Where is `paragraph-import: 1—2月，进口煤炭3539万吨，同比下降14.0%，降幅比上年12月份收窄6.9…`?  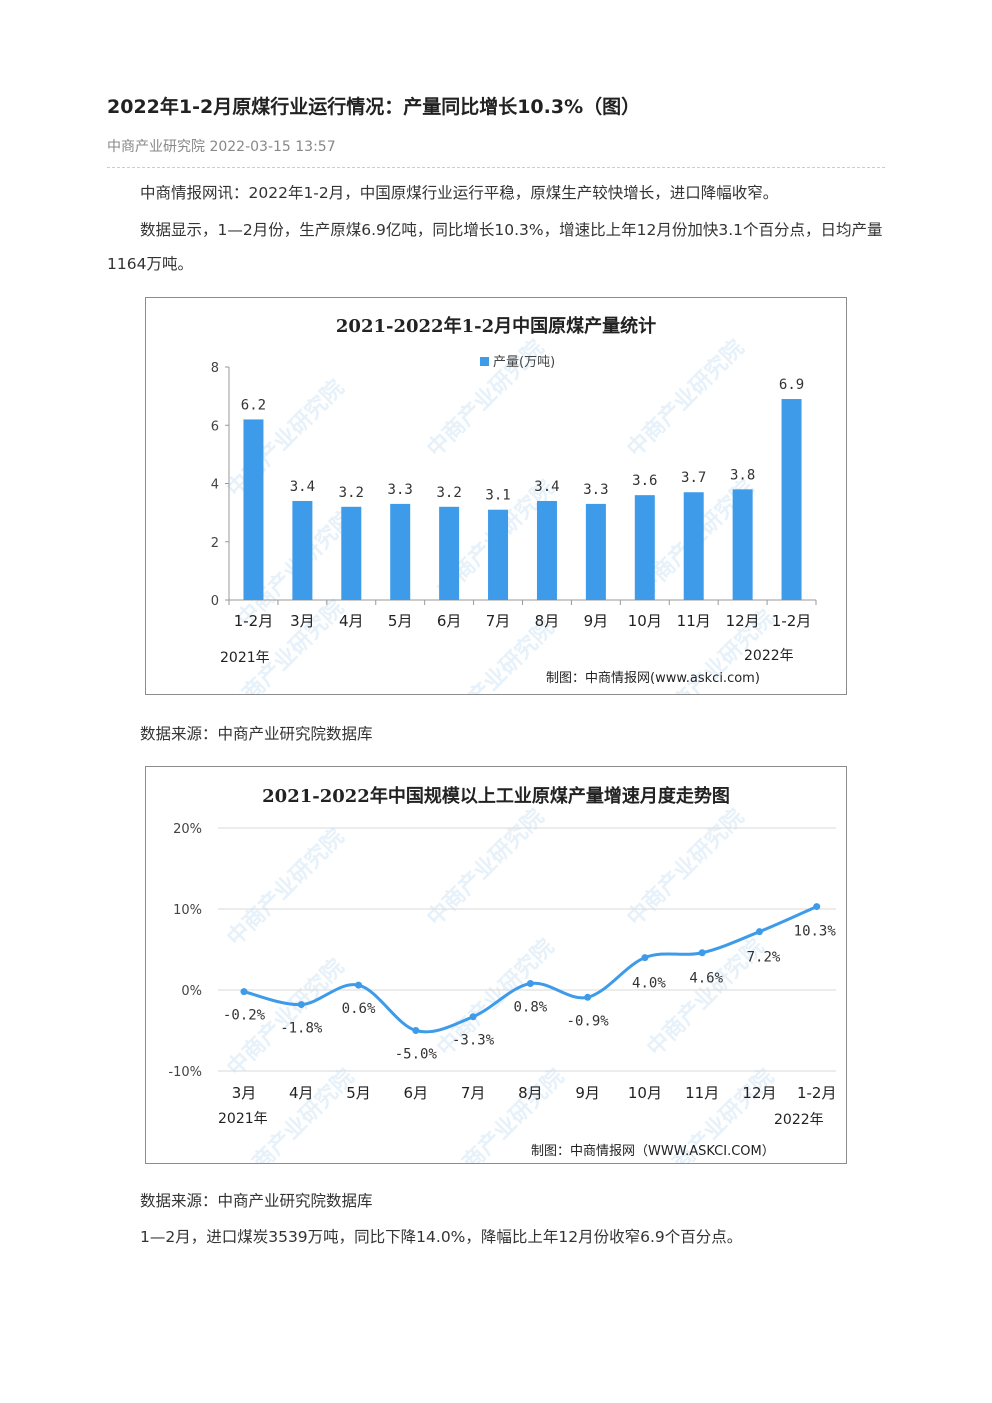 paragraph-import: 1—2月，进口煤炭3539万吨，同比下降14.0%，降幅比上年12月份收窄6.9… is located at coordinates (497, 1237).